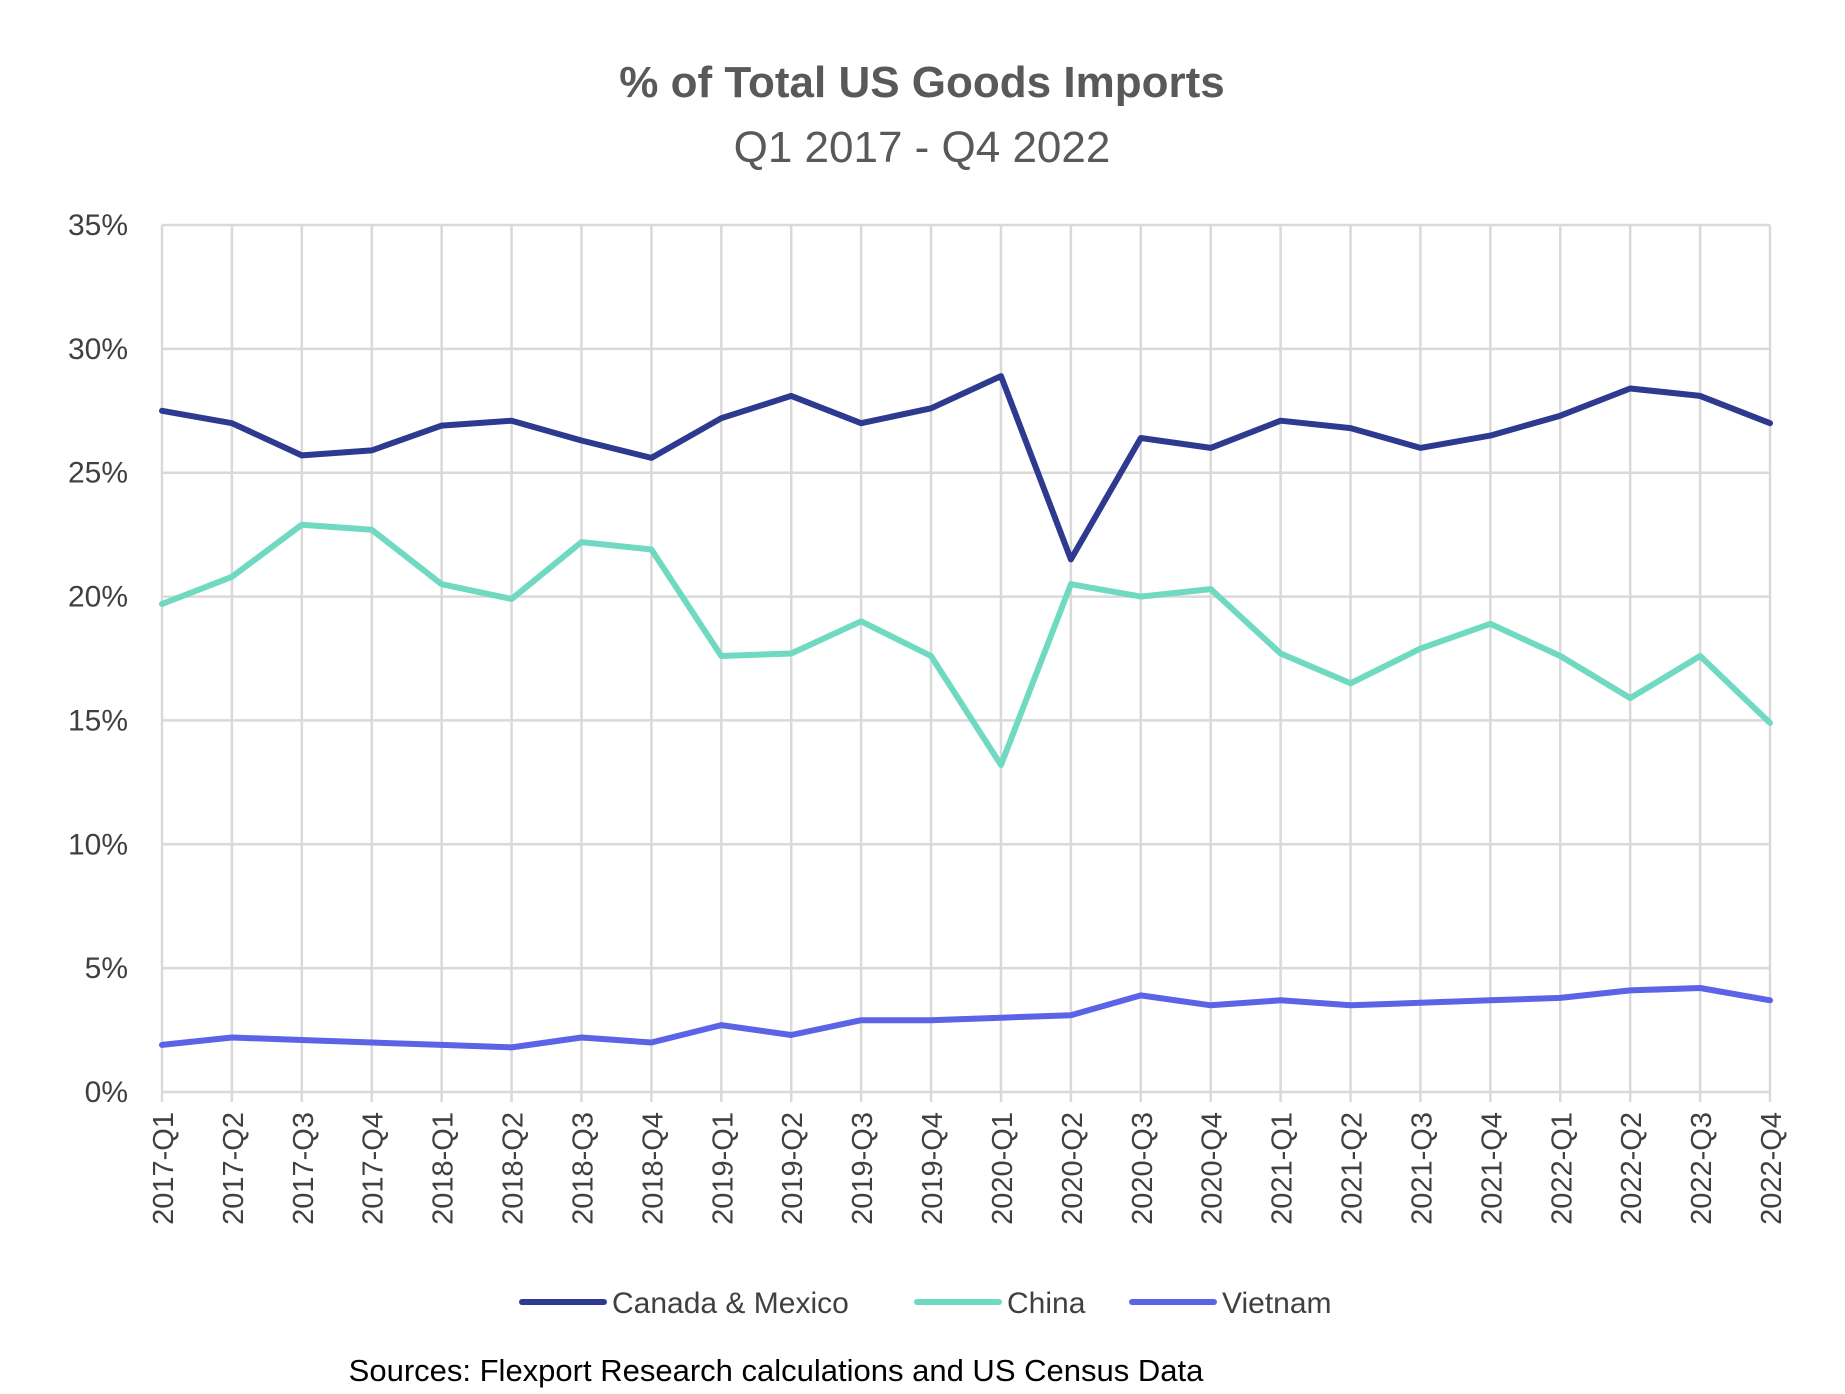 This screenshot has width=1845, height=1394. I want to click on series-line-canada-mexico, so click(966, 468).